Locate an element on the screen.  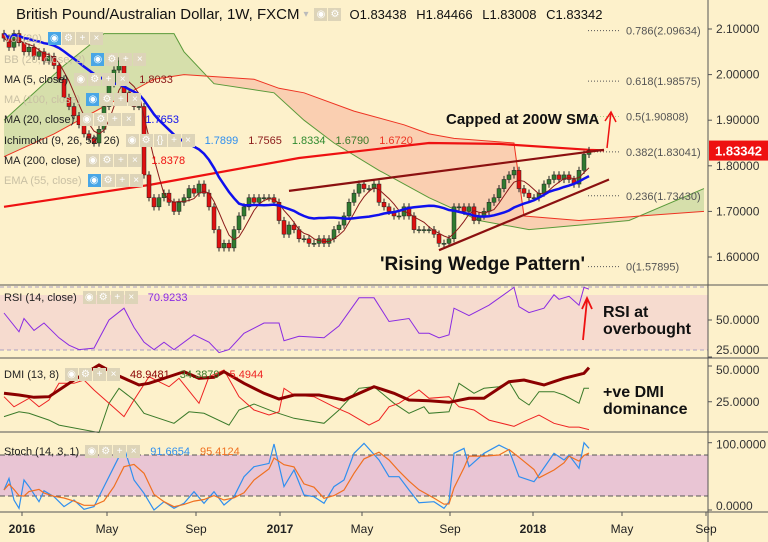
legend-ma20: MA (20, close) ◉ ⚙ + × 1.7653 is located at coordinates (91, 119).